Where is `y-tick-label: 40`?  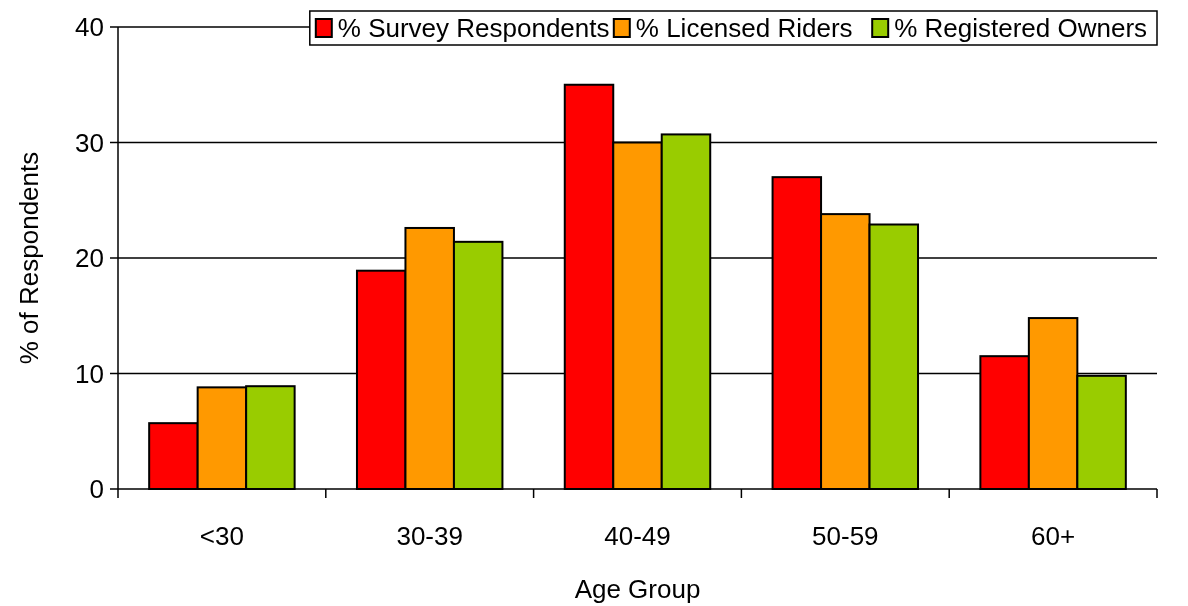
y-tick-label: 40 is located at coordinates (89, 27).